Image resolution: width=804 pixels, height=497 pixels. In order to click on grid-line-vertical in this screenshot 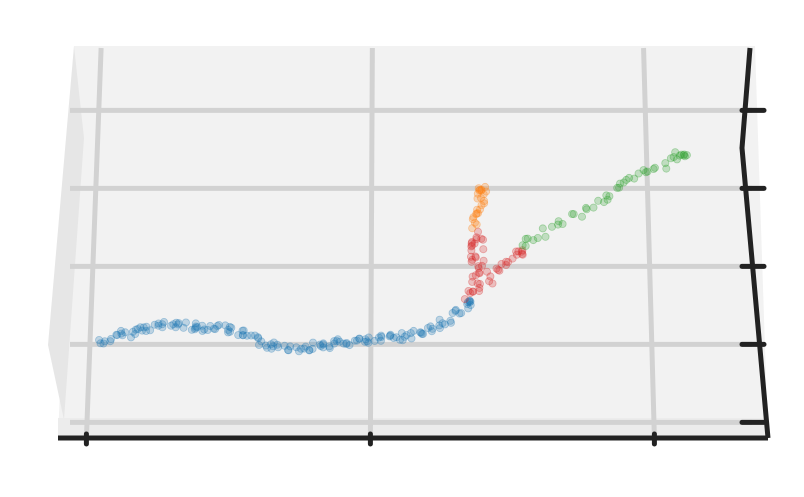, I will do `click(93, 243)`.